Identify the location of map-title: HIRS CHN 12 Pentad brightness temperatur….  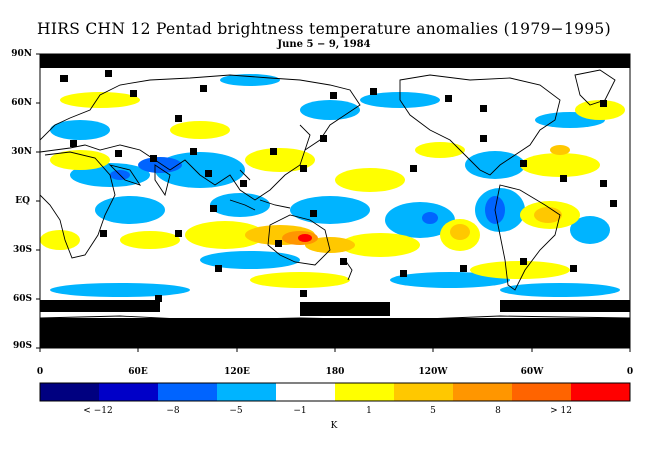
(324, 29).